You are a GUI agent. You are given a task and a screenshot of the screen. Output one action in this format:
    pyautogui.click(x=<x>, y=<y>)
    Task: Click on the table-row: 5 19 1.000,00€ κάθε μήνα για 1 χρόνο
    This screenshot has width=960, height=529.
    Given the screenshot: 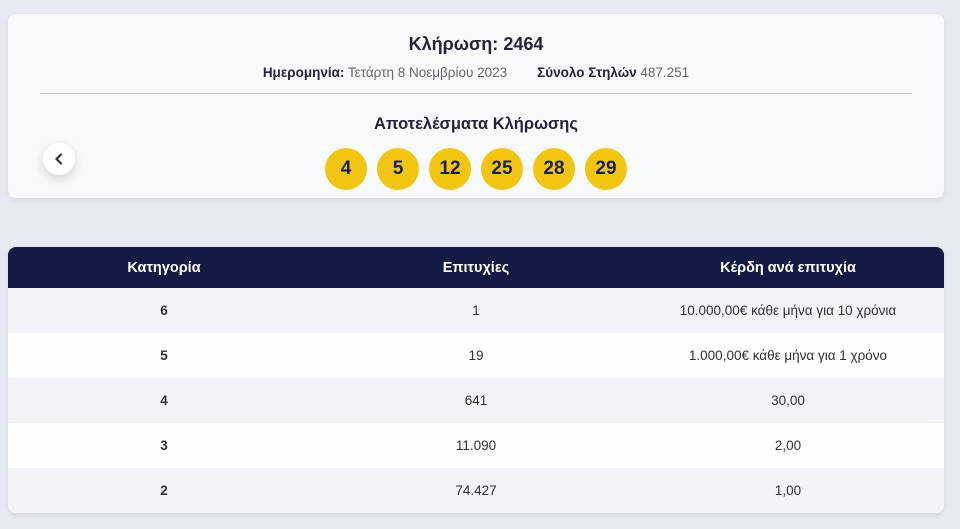 What is the action you would take?
    pyautogui.click(x=476, y=355)
    